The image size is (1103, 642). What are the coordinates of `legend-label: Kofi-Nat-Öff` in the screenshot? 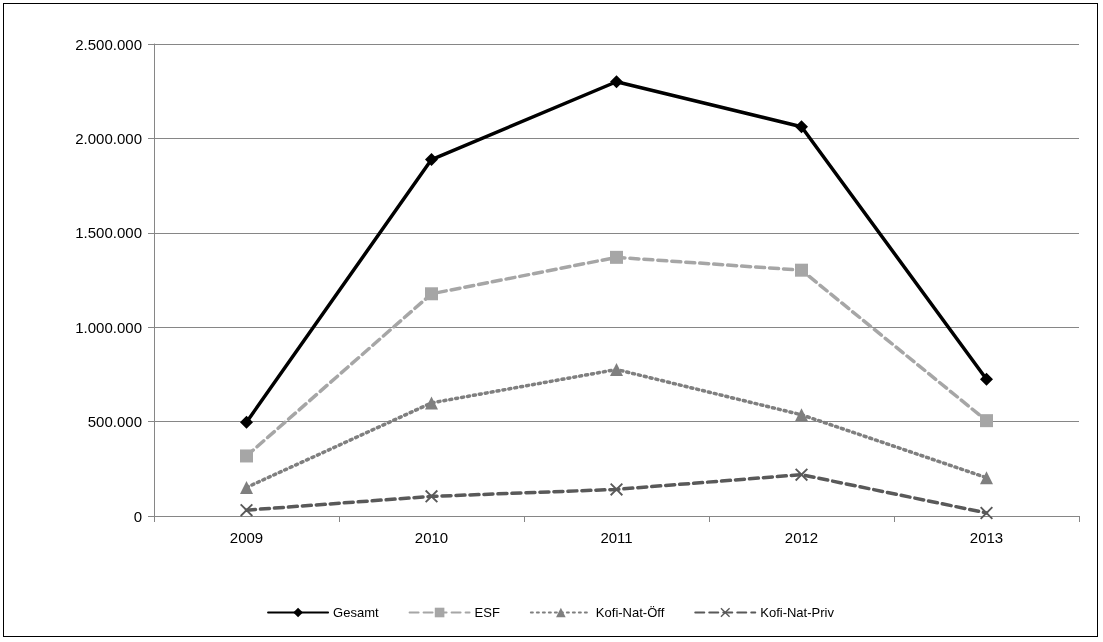 It's located at (630, 612).